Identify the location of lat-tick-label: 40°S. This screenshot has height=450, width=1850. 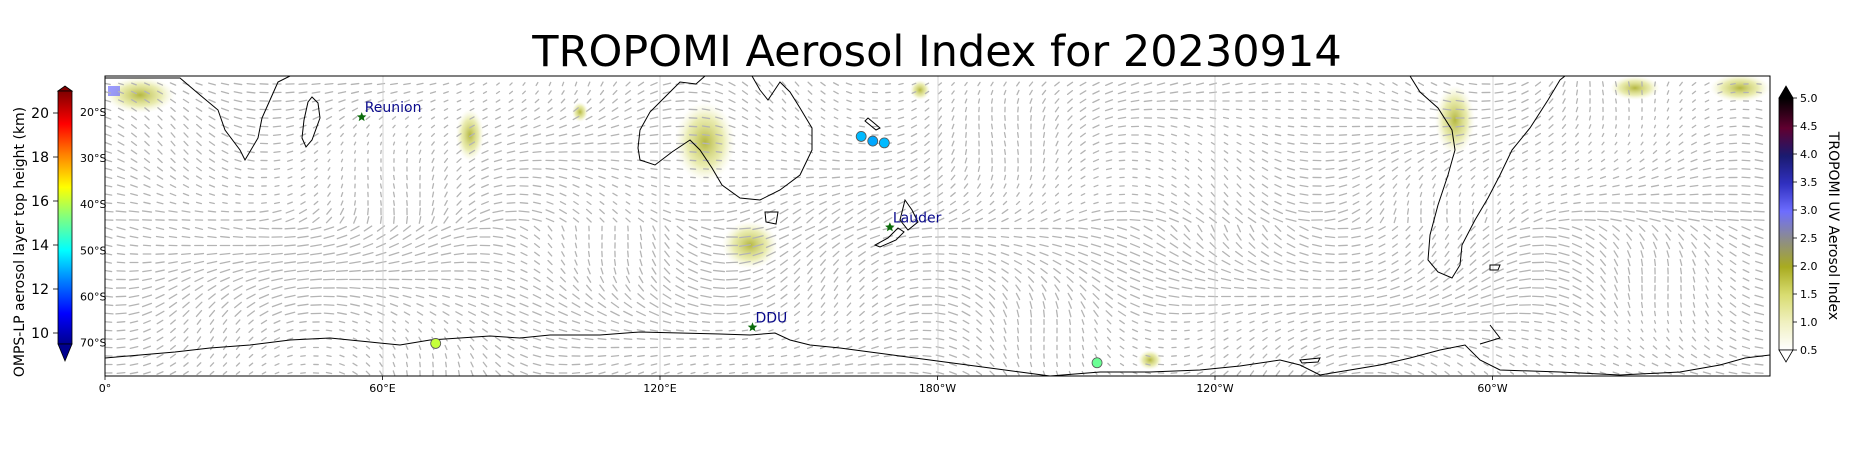
(93, 204).